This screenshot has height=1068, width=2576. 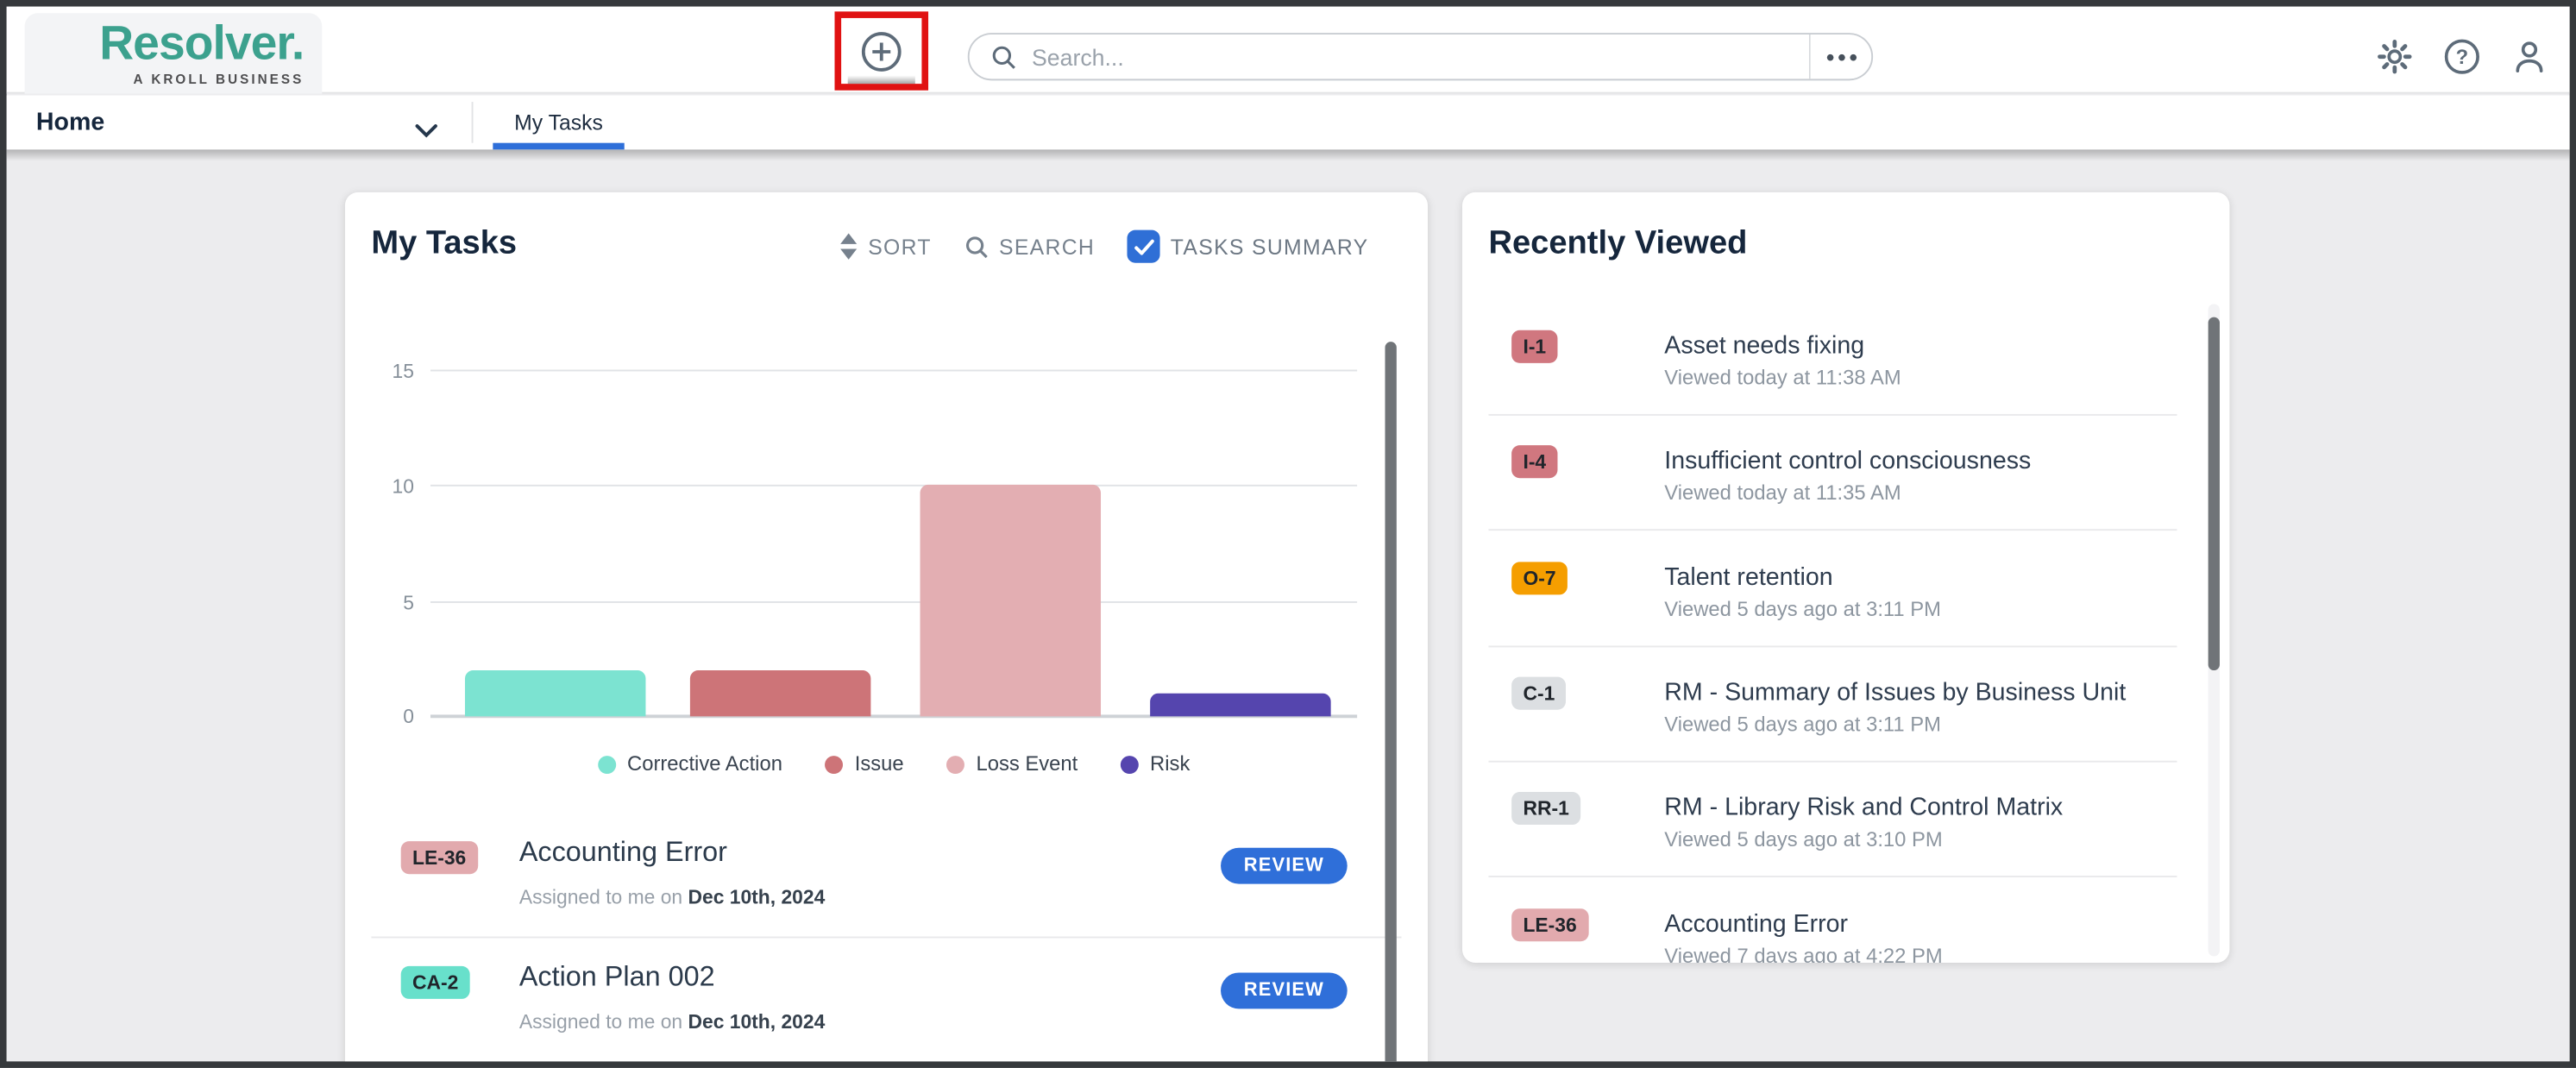 What do you see at coordinates (403, 371) in the screenshot?
I see `y-tick-label: 15` at bounding box center [403, 371].